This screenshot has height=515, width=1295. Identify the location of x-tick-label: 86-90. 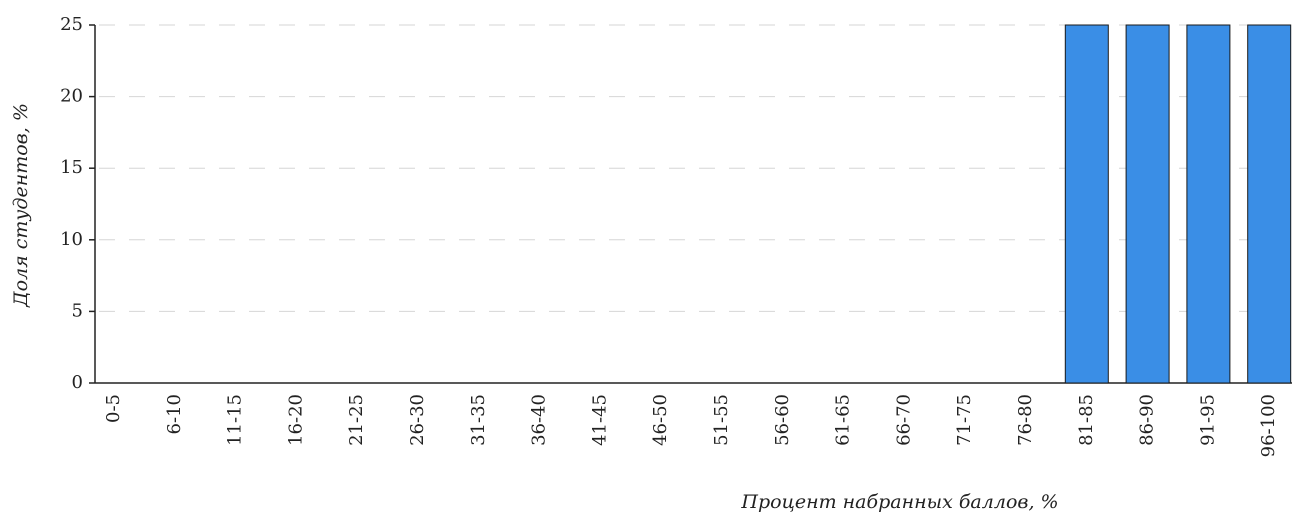
(1147, 420).